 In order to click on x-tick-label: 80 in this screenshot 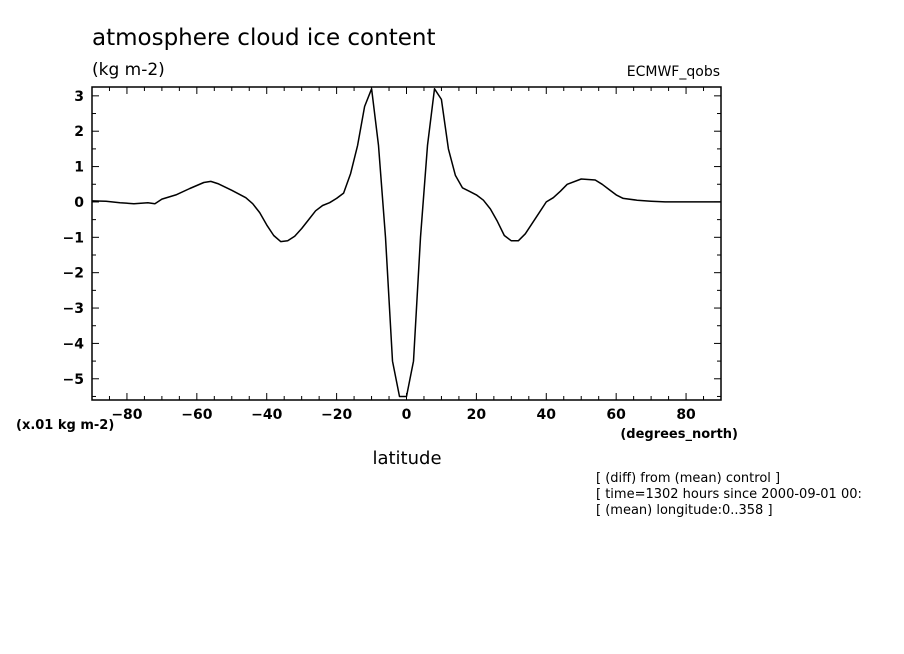, I will do `click(686, 415)`.